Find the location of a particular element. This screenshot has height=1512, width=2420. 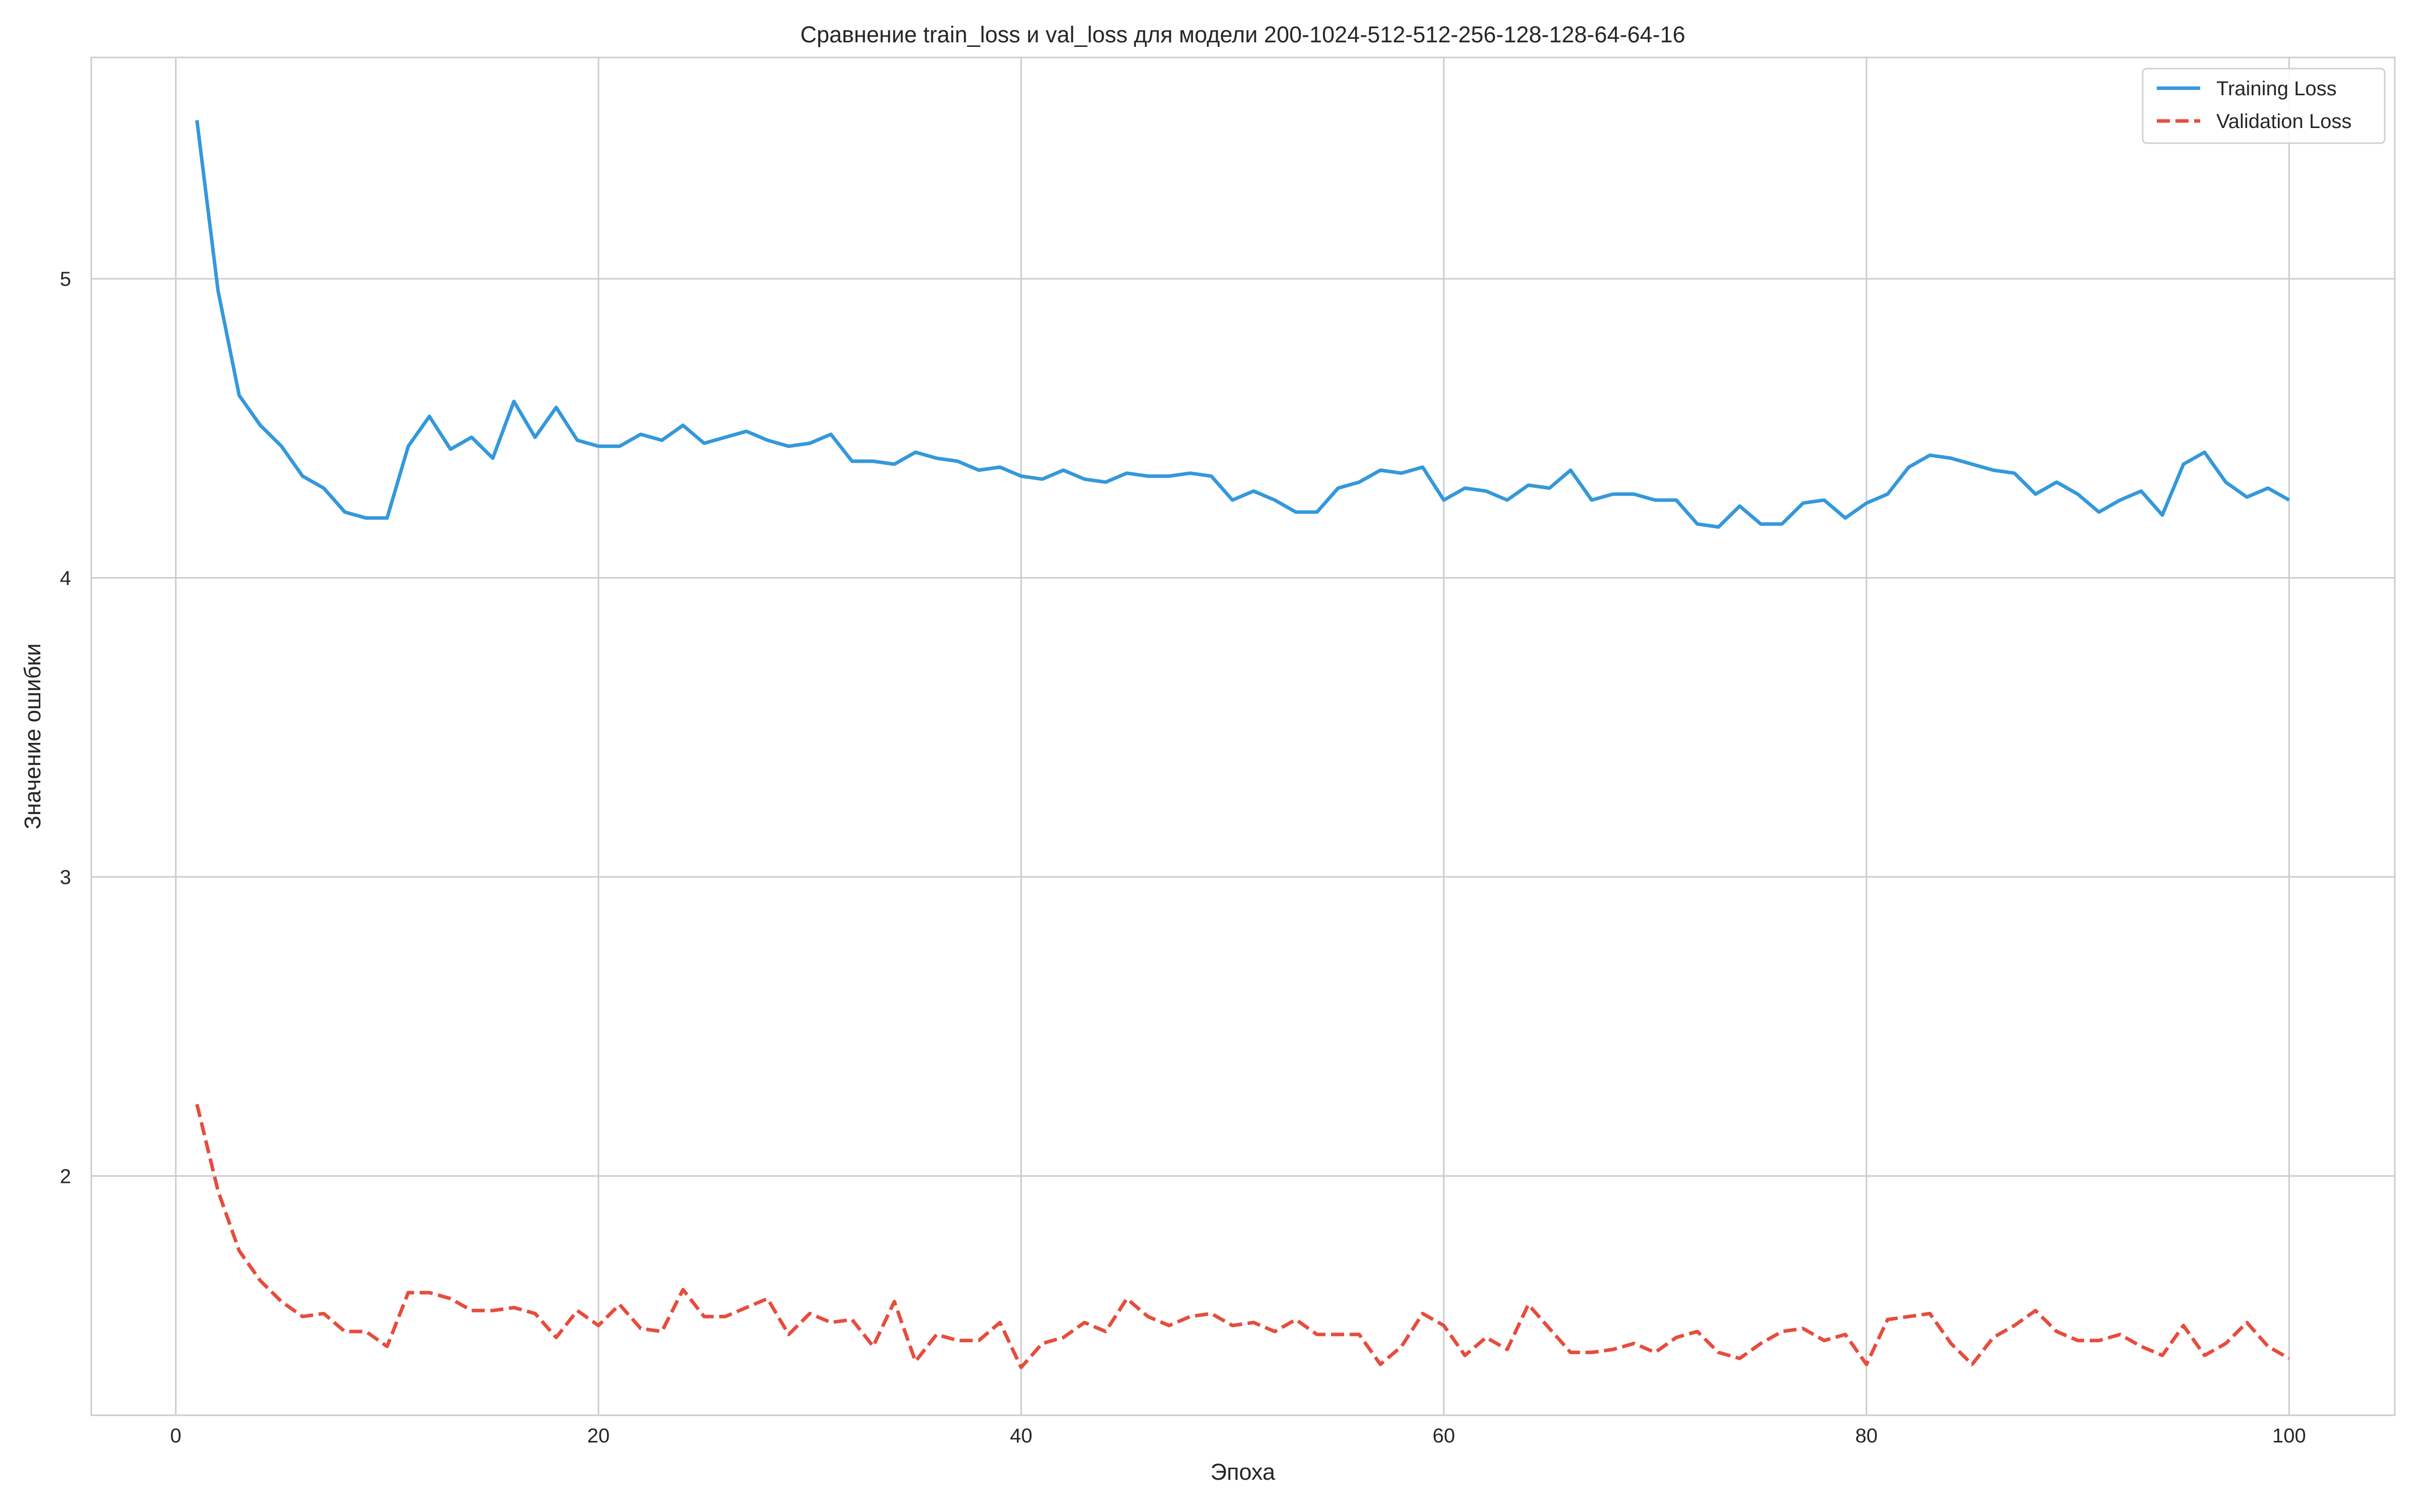

x-tick-label: 20 is located at coordinates (598, 1436).